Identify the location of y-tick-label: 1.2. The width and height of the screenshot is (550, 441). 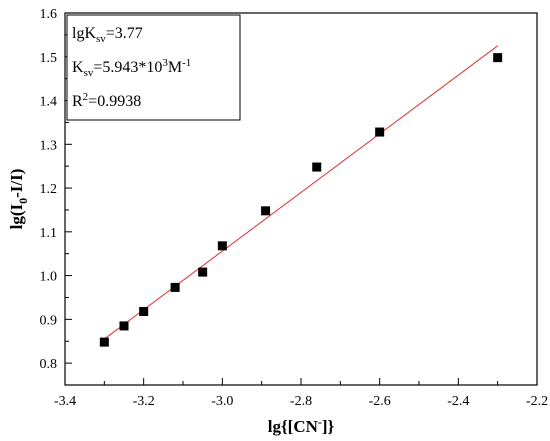
(49, 189).